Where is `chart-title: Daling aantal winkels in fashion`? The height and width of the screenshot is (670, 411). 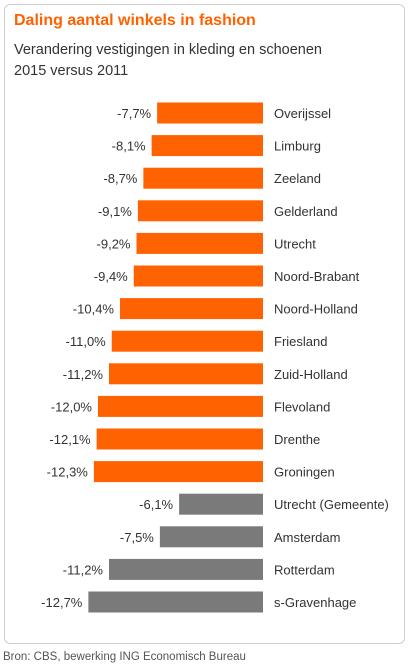 chart-title: Daling aantal winkels in fashion is located at coordinates (135, 20).